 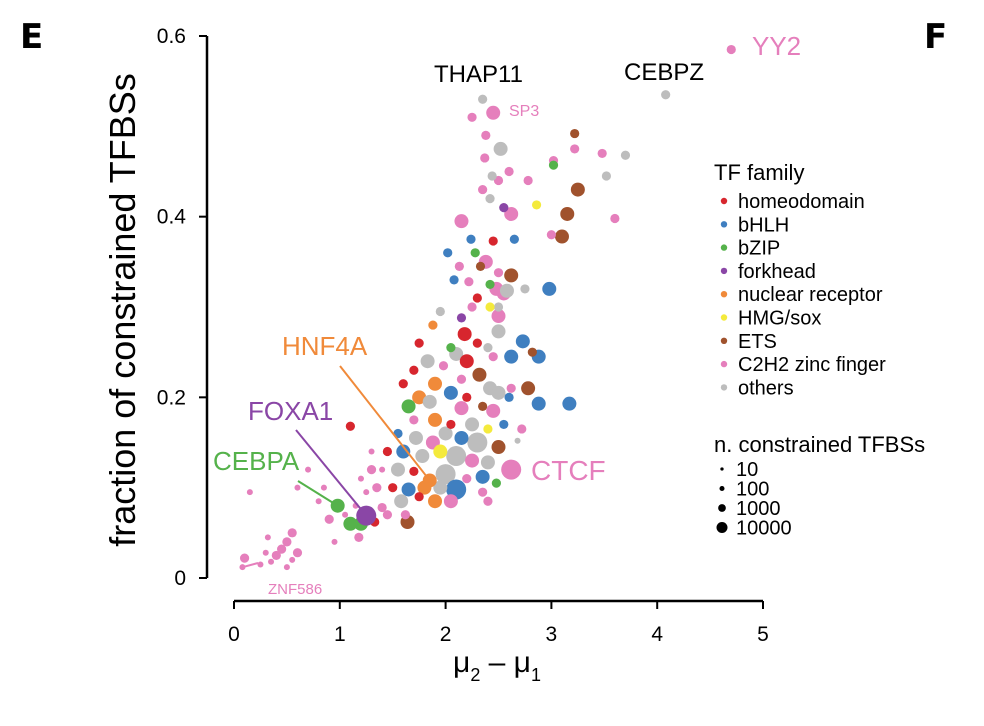 What do you see at coordinates (180, 578) in the screenshot?
I see `y-tick-label: 0` at bounding box center [180, 578].